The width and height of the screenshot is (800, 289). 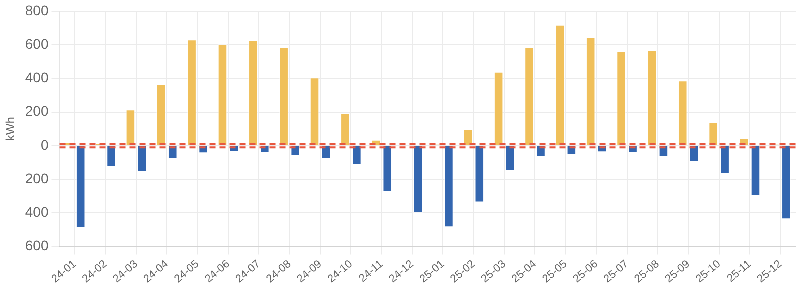 What do you see at coordinates (37, 10) in the screenshot?
I see `y-tick-label: 800` at bounding box center [37, 10].